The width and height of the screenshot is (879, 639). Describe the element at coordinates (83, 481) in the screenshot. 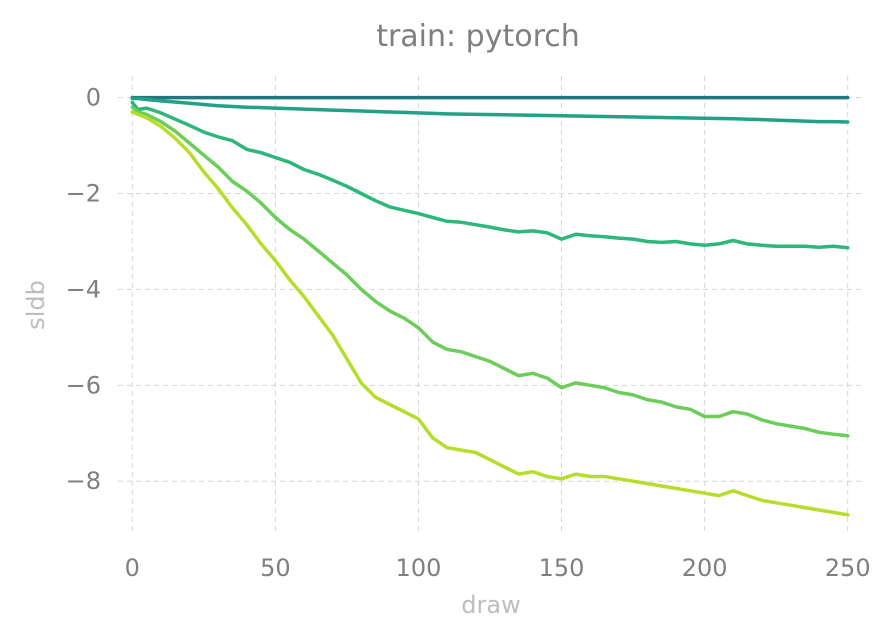

I see `y-tick-label-4: −8` at that location.